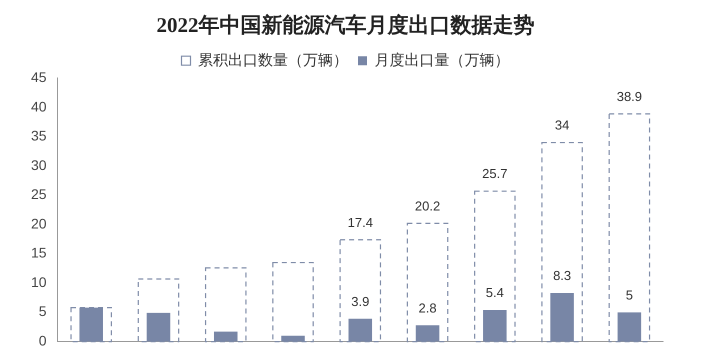 The width and height of the screenshot is (711, 353). Describe the element at coordinates (38, 223) in the screenshot. I see `y-tick-label: 20` at that location.